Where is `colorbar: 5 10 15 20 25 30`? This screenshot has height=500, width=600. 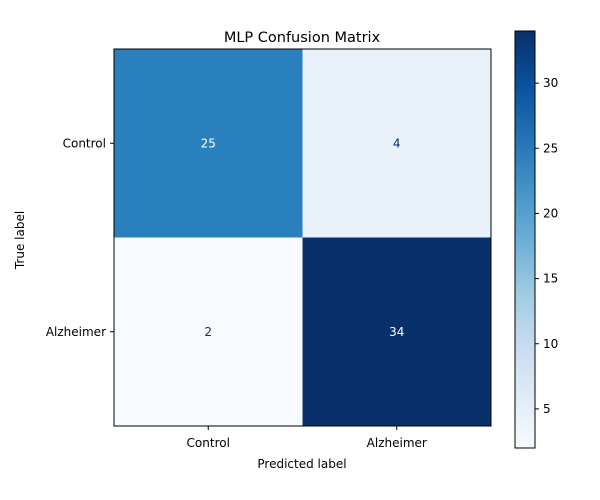
colorbar: 5 10 15 20 25 30 is located at coordinates (536, 239).